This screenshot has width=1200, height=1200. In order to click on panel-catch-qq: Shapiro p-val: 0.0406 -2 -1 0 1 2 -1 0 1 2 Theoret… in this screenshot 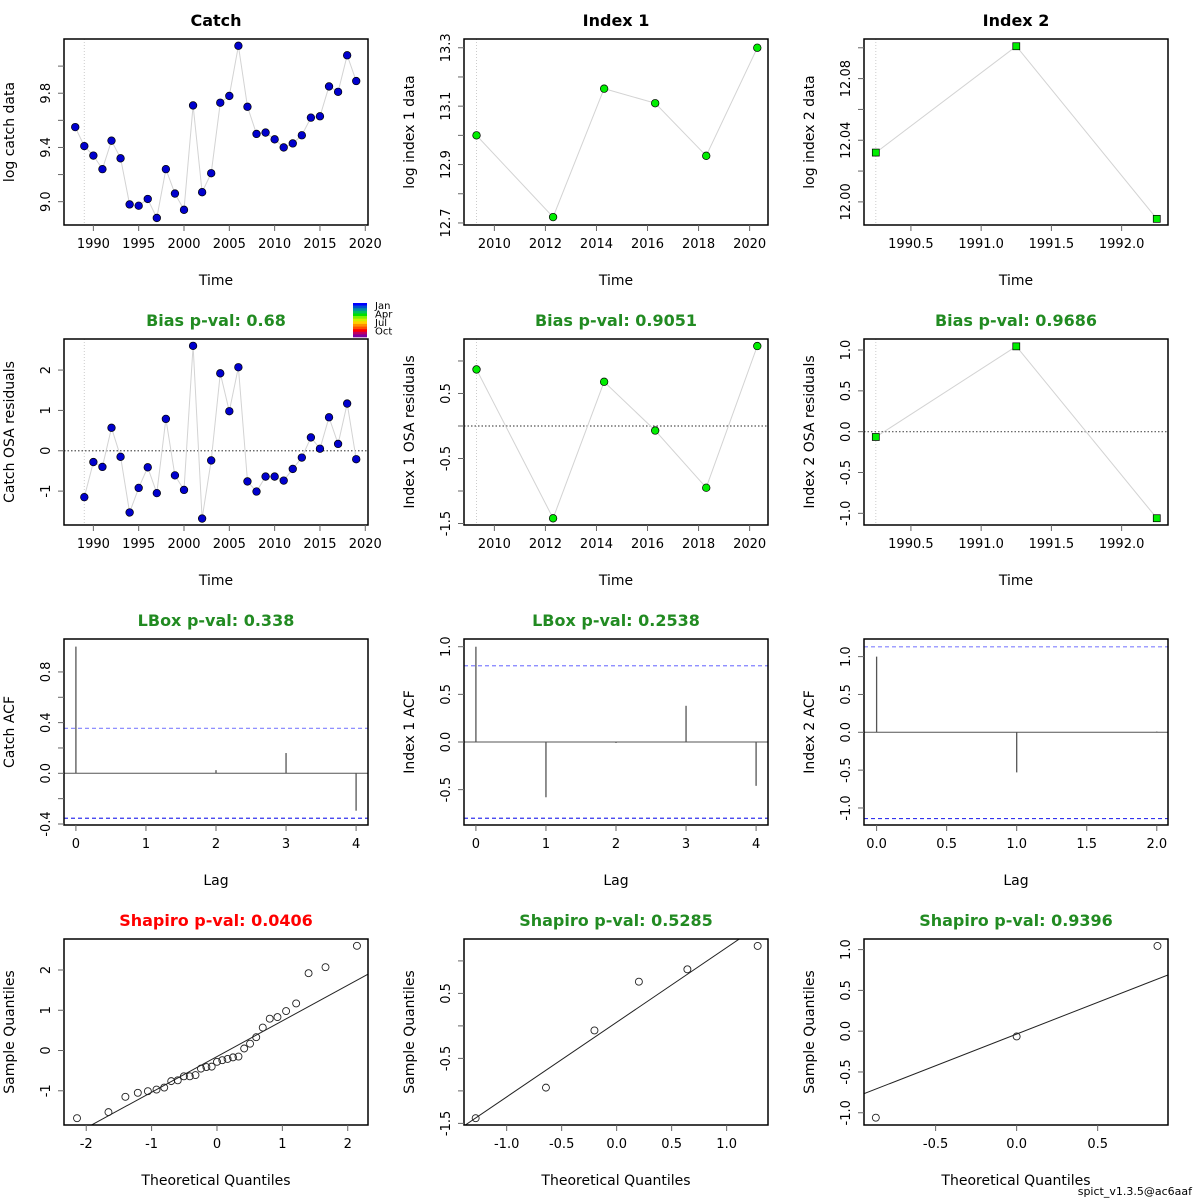, I will do `click(185, 1050)`.